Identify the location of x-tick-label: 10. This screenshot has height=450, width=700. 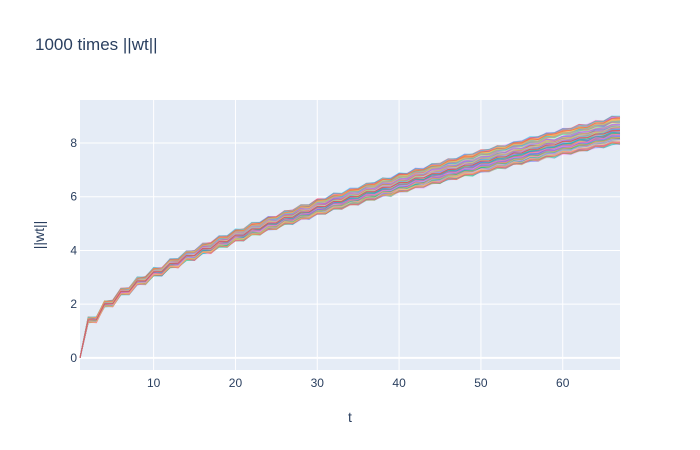
(154, 383).